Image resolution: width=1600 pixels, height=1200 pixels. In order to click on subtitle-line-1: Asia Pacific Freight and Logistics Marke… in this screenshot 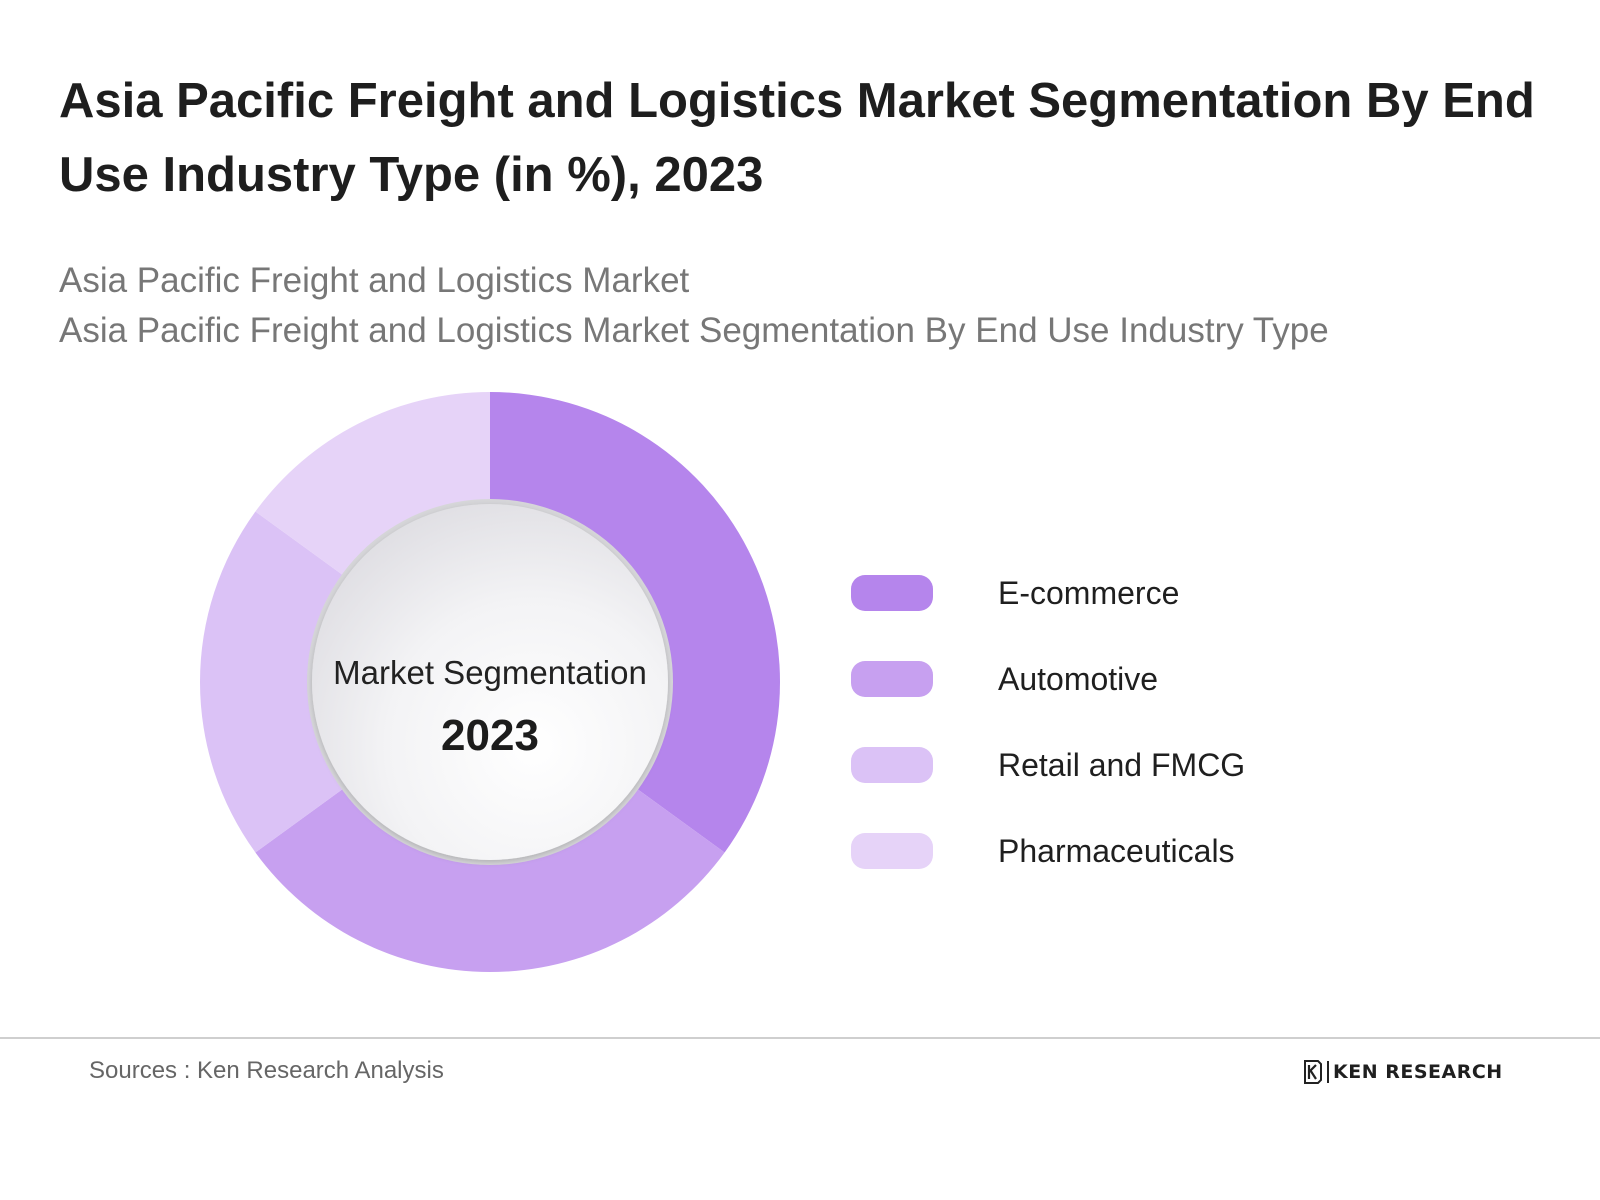, I will do `click(374, 280)`.